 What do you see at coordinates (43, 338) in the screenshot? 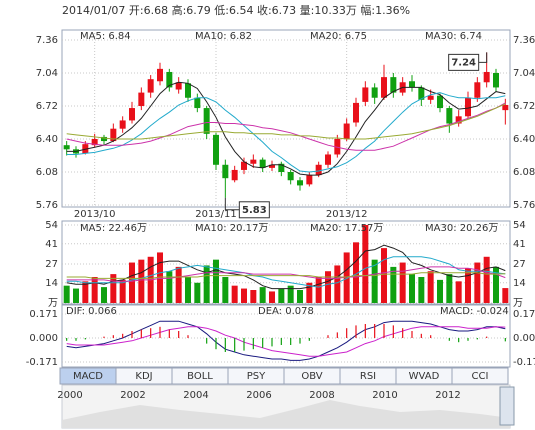
I see `y-tick-label: 0.000` at bounding box center [43, 338].